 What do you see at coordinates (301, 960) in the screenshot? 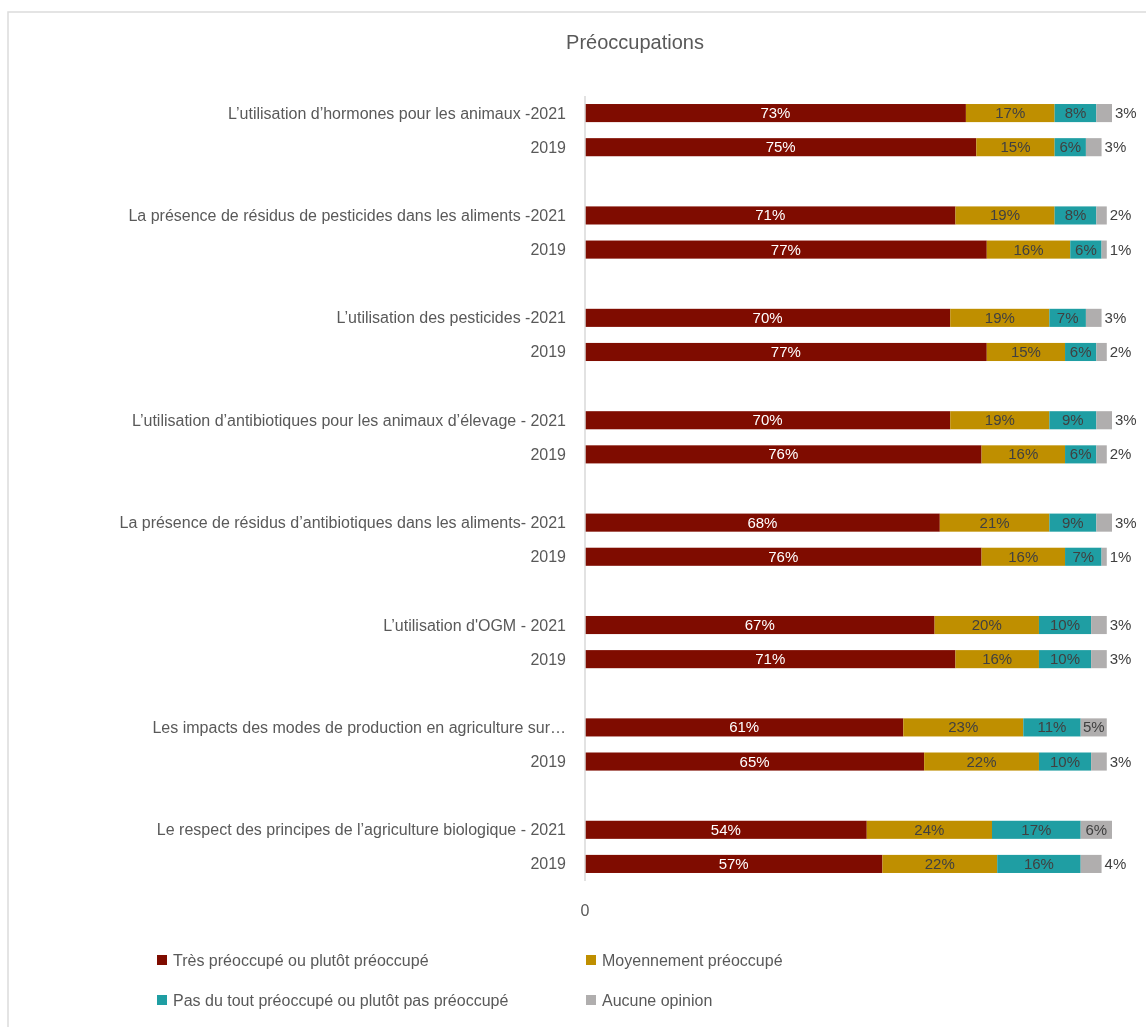
I see `legend-label: Très préoccupé ou plutôt préoccupé` at bounding box center [301, 960].